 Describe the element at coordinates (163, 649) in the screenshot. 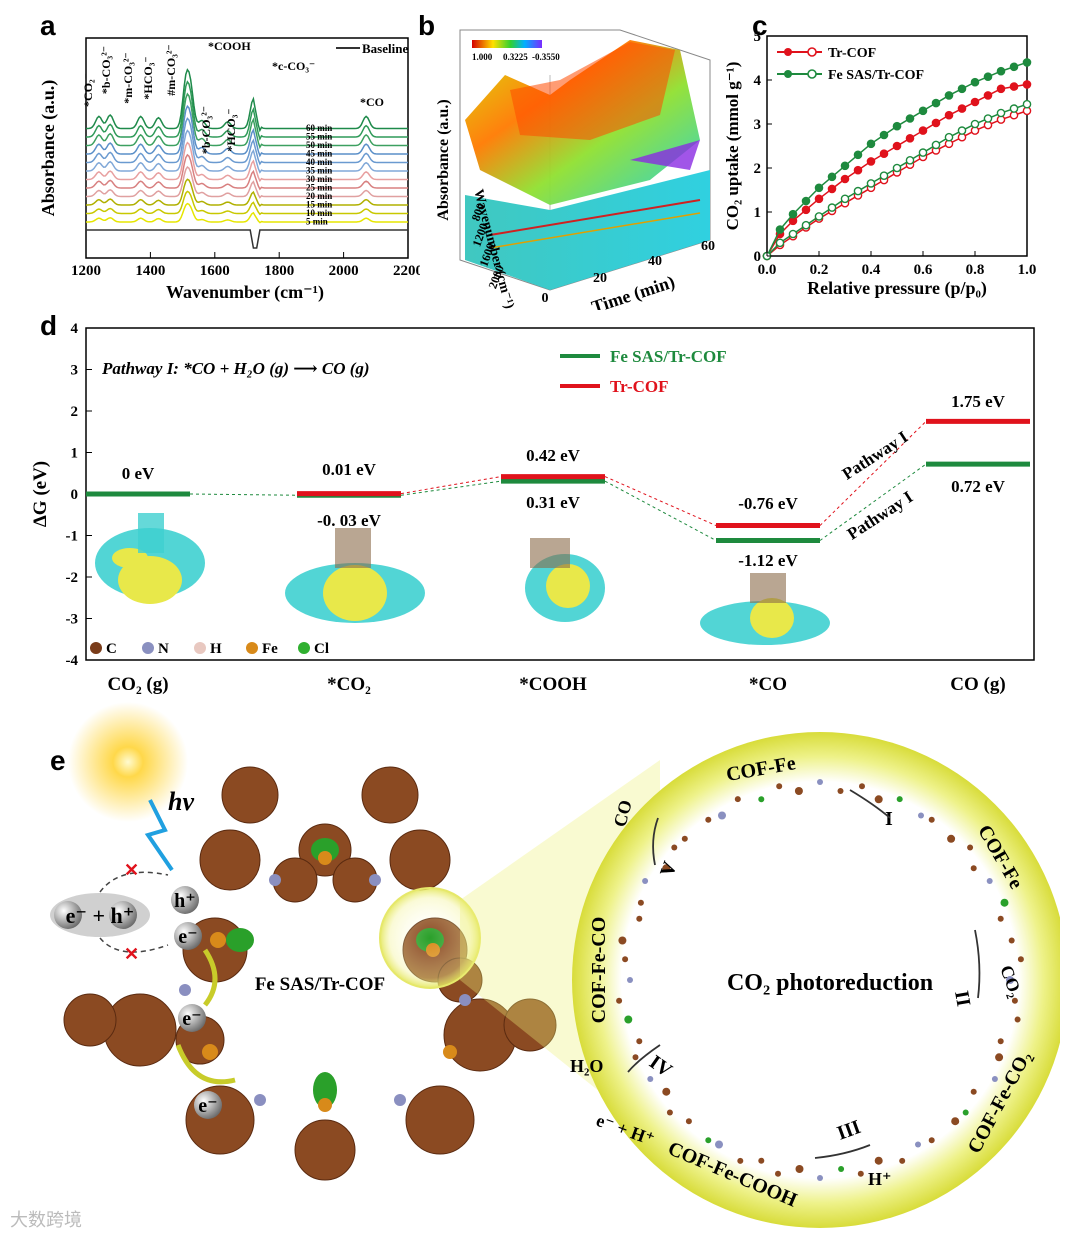

I see `atom-label: N` at that location.